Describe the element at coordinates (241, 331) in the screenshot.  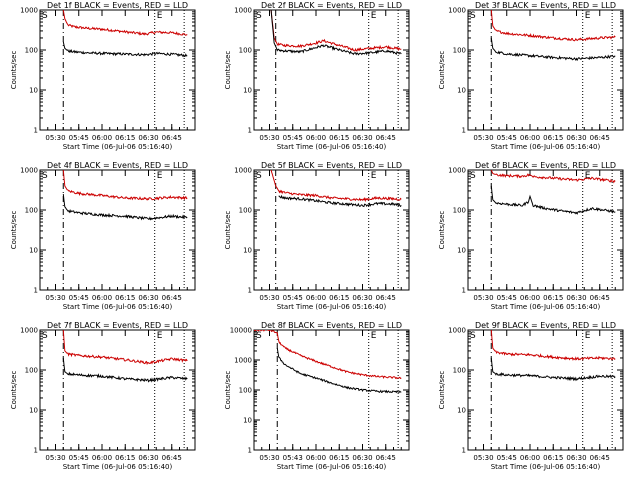
I see `y-tick-label: 10000` at that location.